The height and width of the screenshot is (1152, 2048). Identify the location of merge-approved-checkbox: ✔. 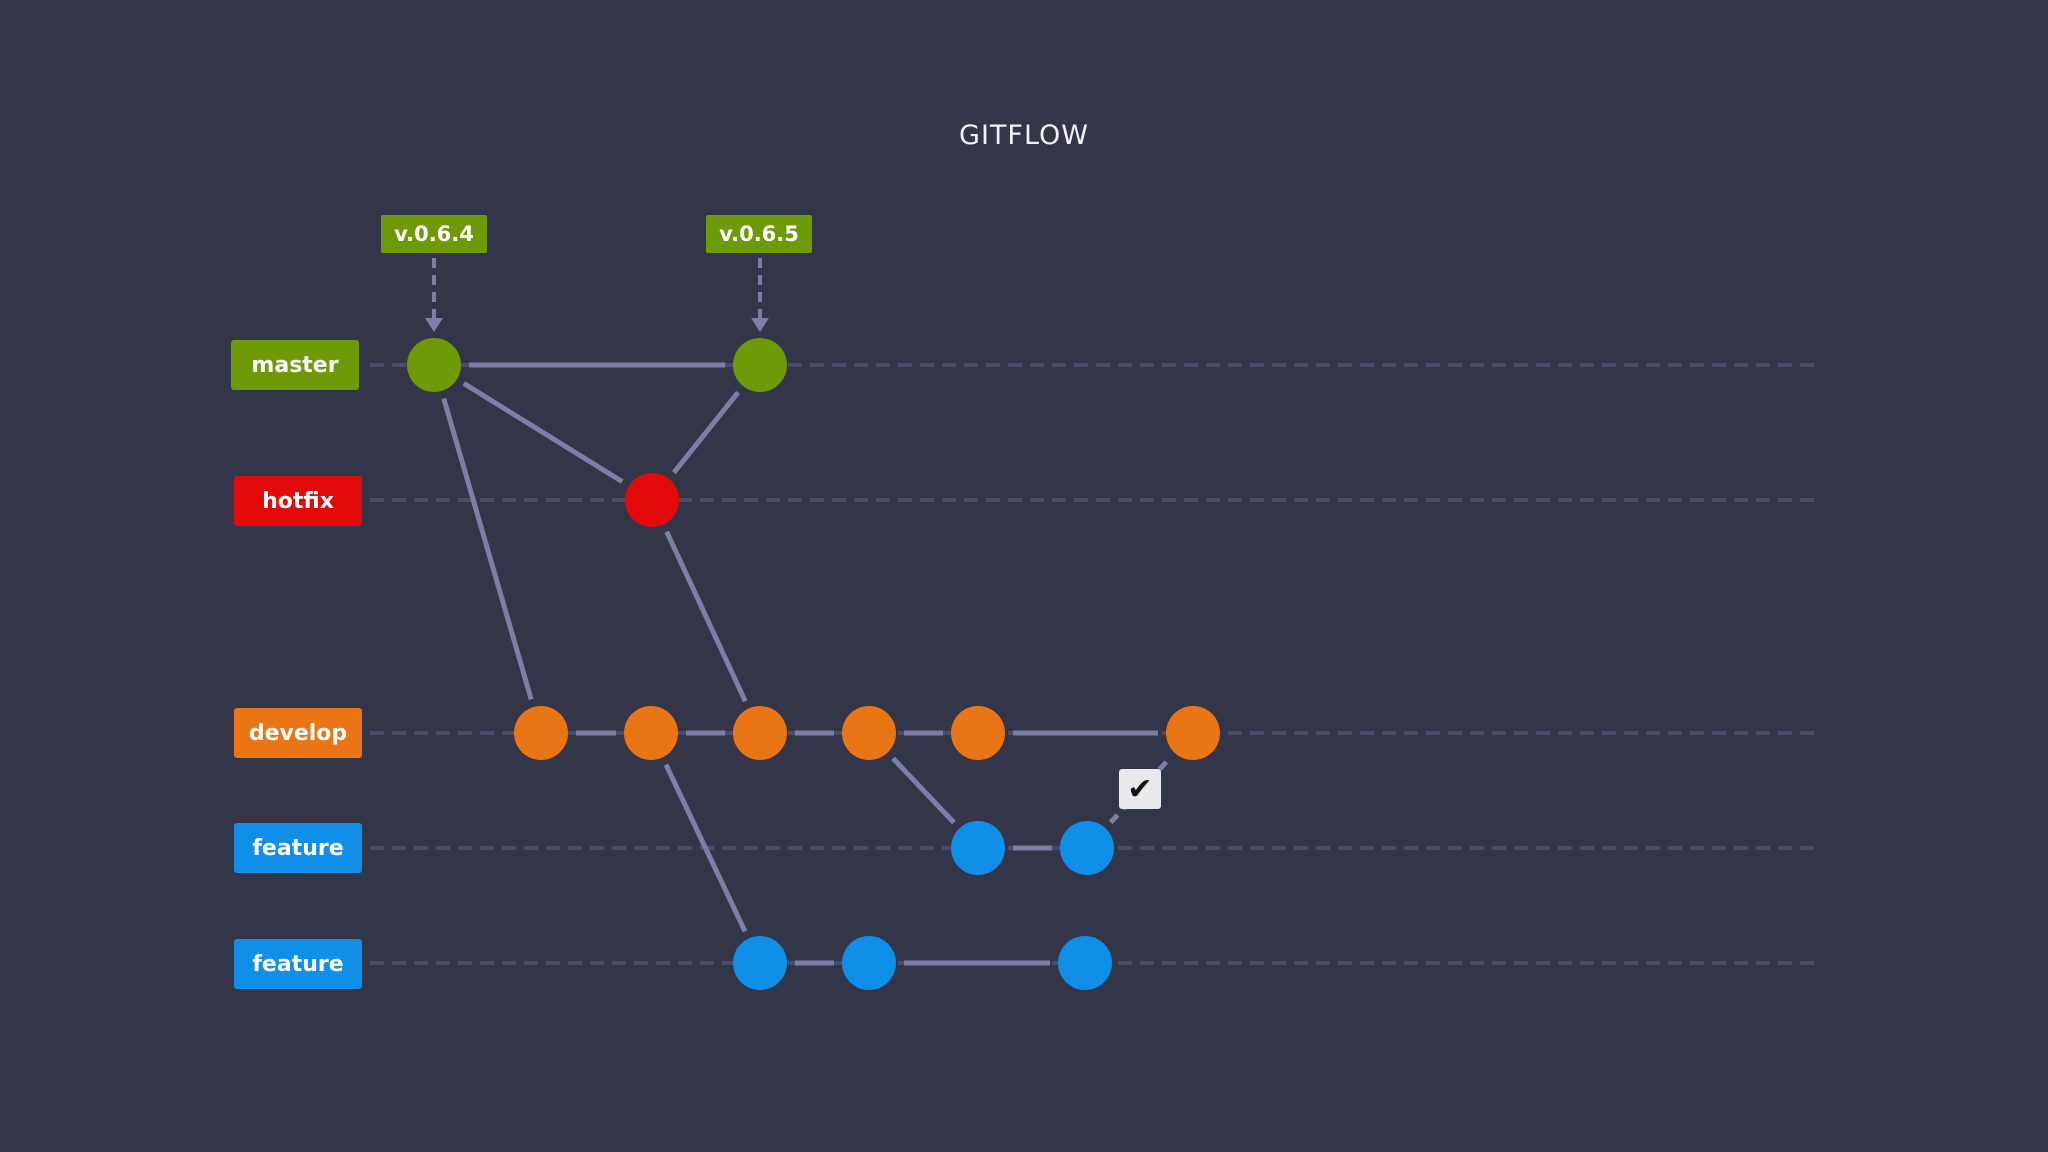
(1140, 789).